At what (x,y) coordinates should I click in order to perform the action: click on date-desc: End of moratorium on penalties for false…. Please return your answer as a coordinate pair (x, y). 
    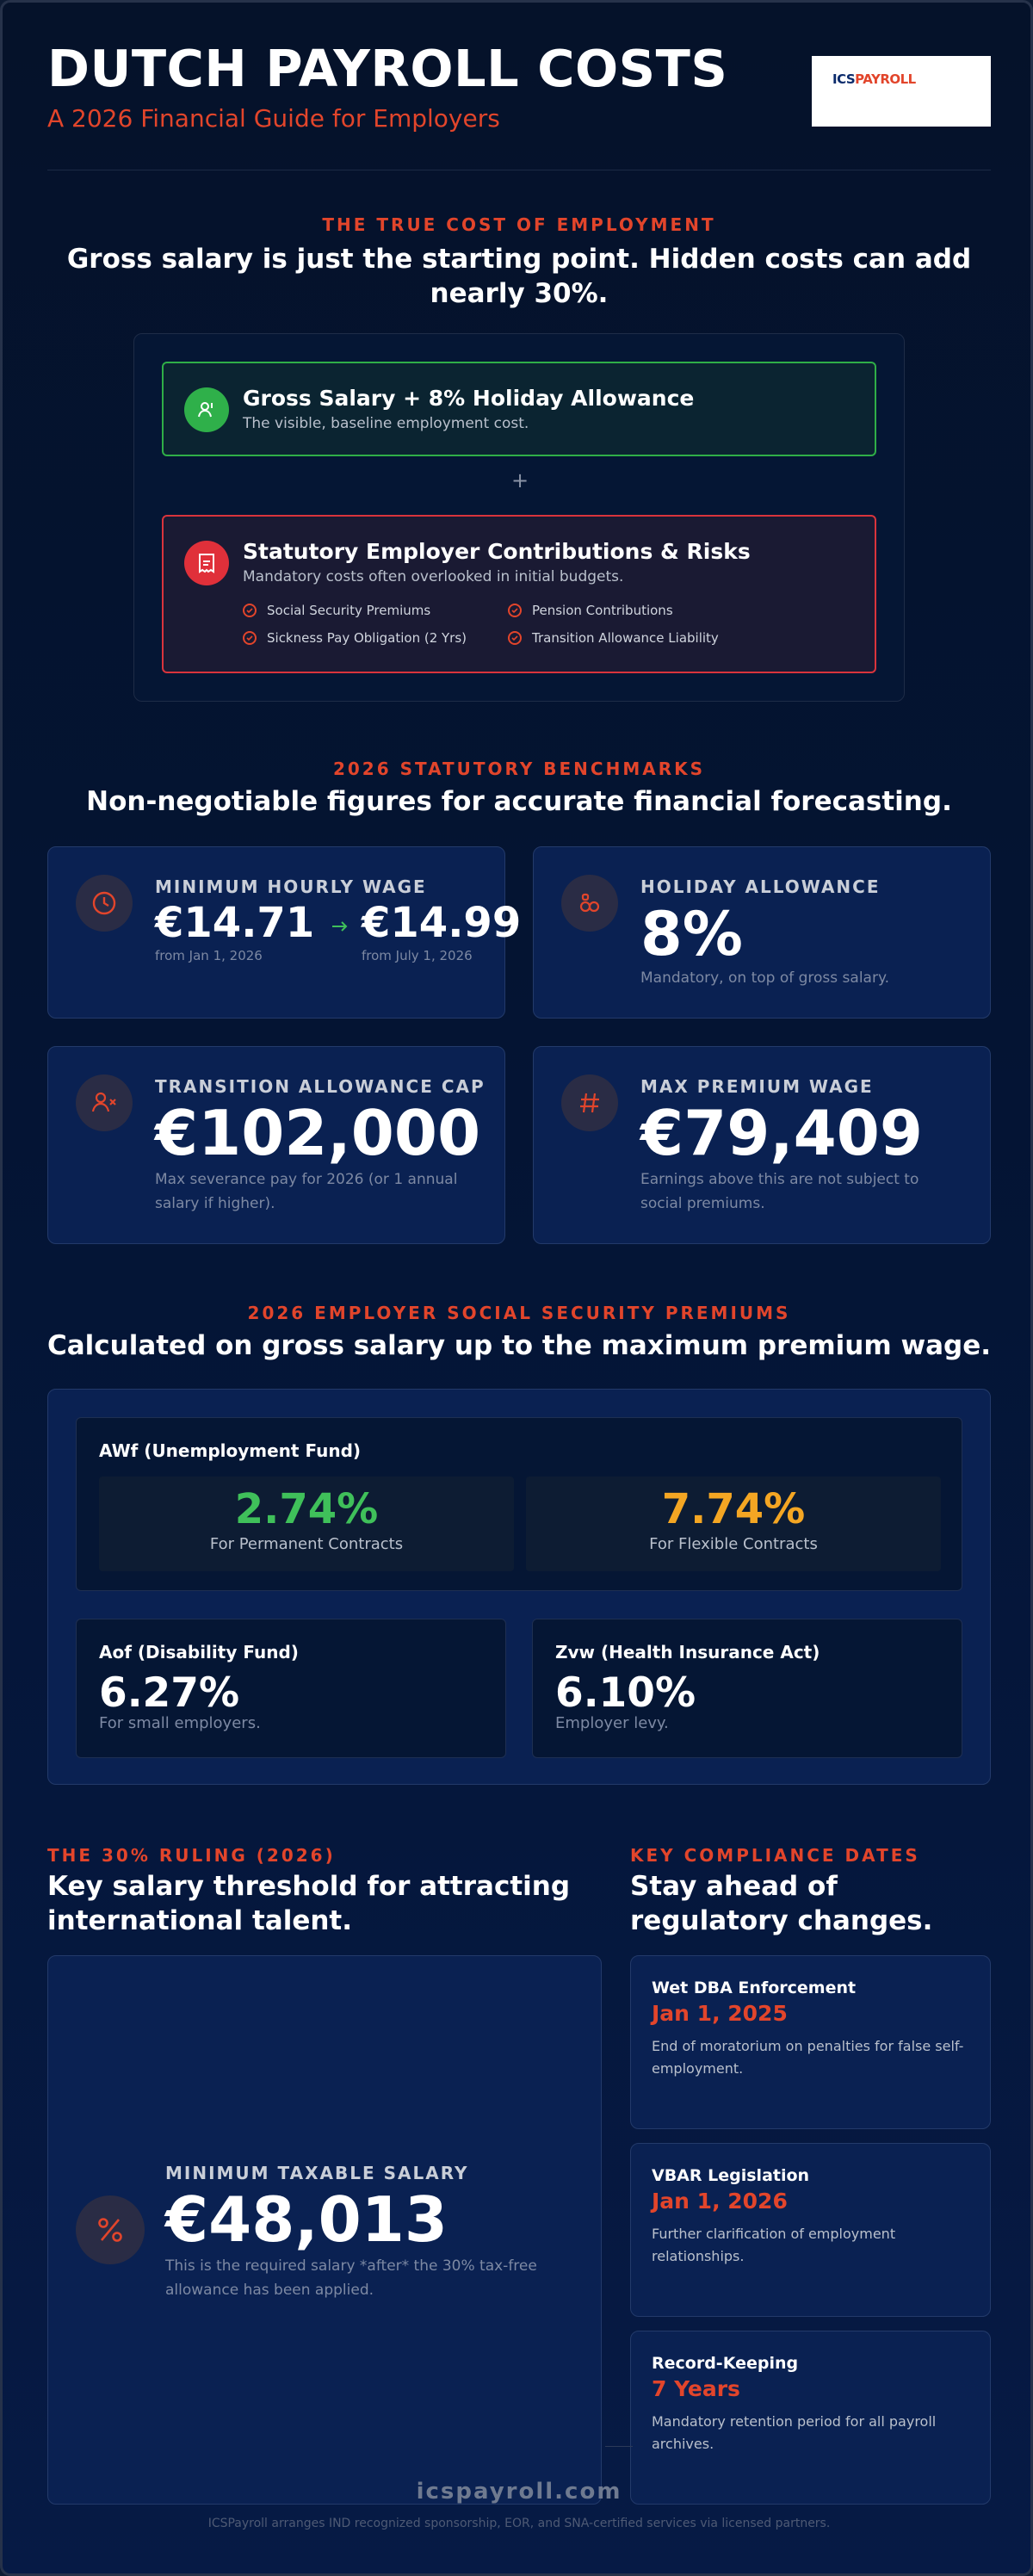
    Looking at the image, I should click on (808, 2058).